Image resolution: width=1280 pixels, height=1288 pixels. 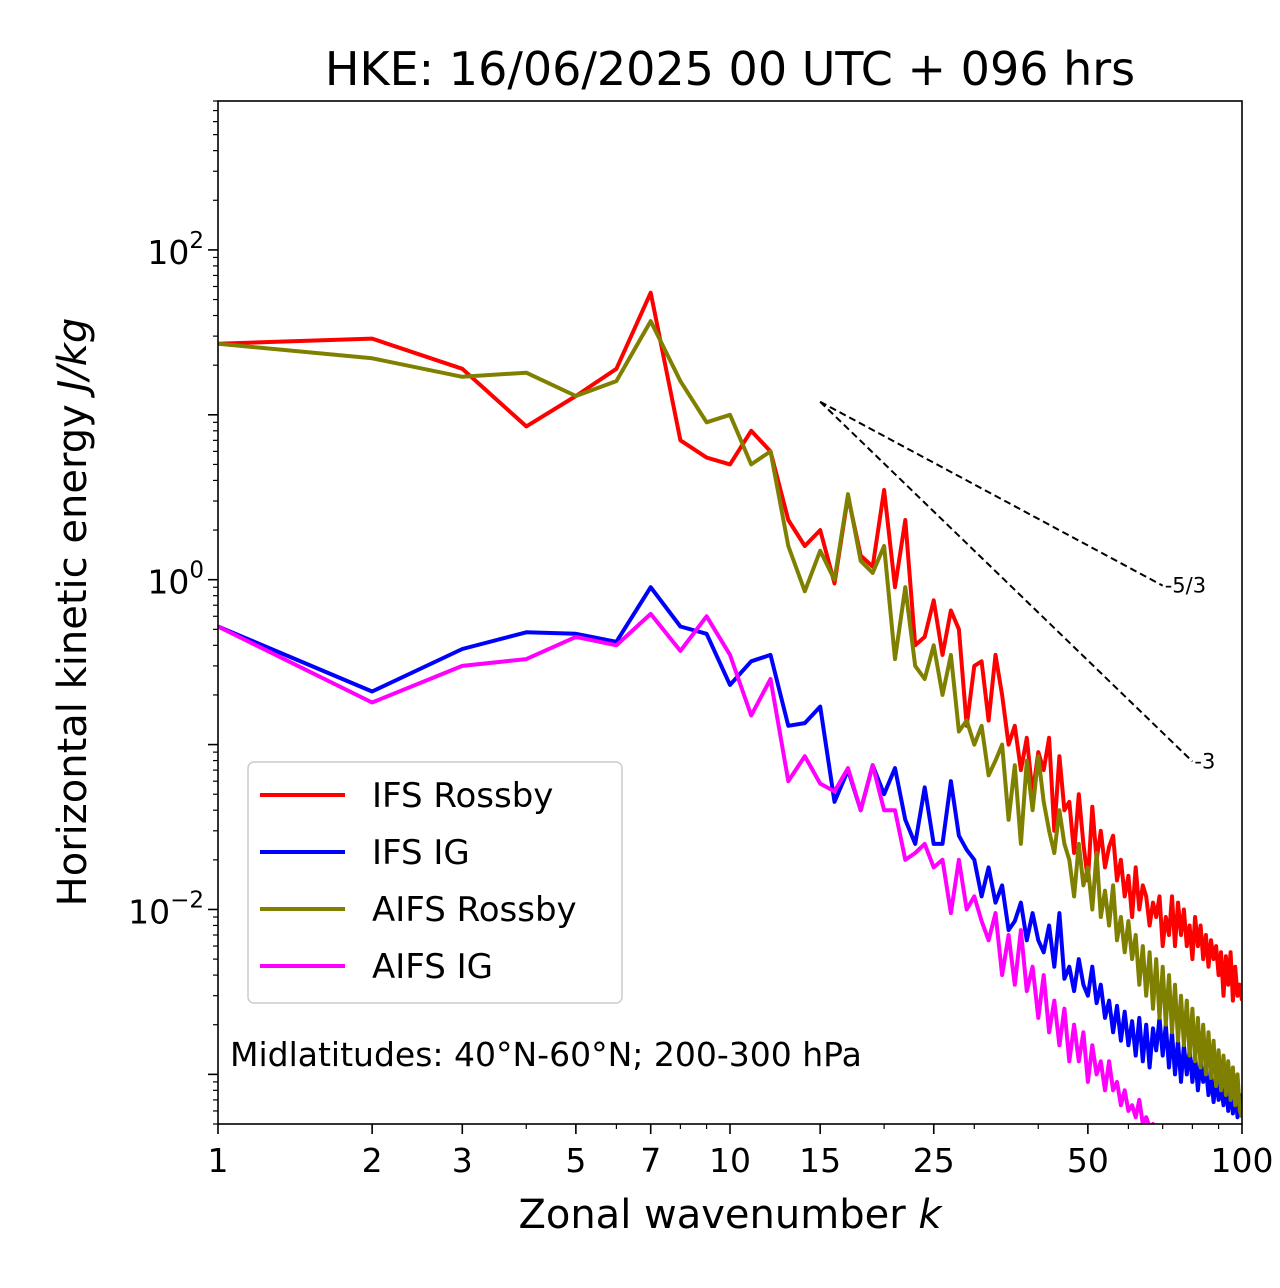 What do you see at coordinates (650, 1160) in the screenshot?
I see `x-tick-label: 7` at bounding box center [650, 1160].